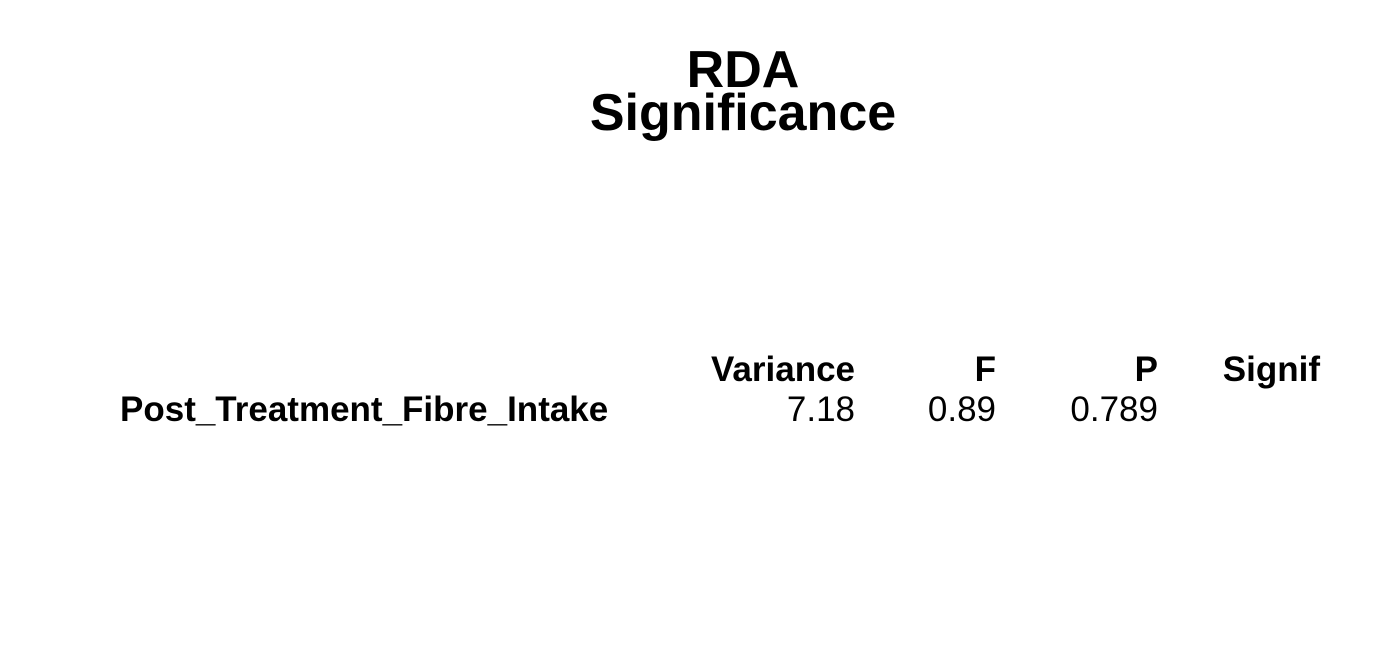 This screenshot has height=660, width=1400. Describe the element at coordinates (743, 113) in the screenshot. I see `chart-title-line-2: Significance` at that location.